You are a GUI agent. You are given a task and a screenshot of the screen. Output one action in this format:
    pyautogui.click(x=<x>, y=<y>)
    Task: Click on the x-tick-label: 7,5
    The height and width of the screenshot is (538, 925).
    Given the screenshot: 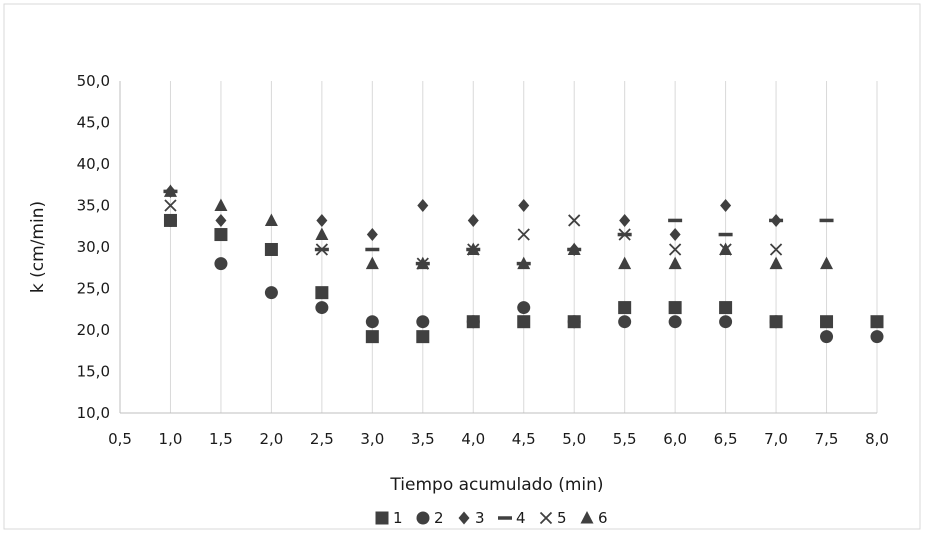 What is the action you would take?
    pyautogui.click(x=827, y=439)
    